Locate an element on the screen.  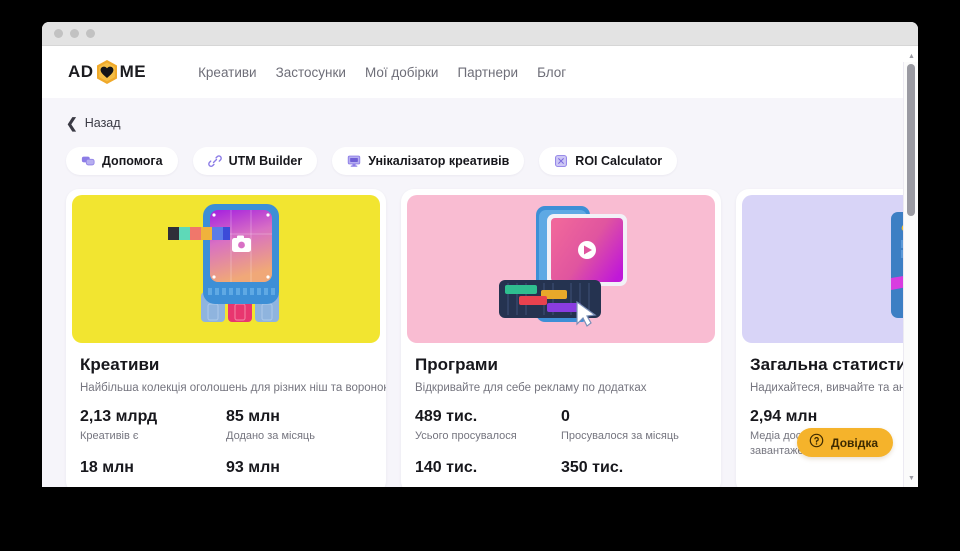
tool-chip-creative-uniquifier: Унікалізатор креативів is located at coordinates (428, 161).